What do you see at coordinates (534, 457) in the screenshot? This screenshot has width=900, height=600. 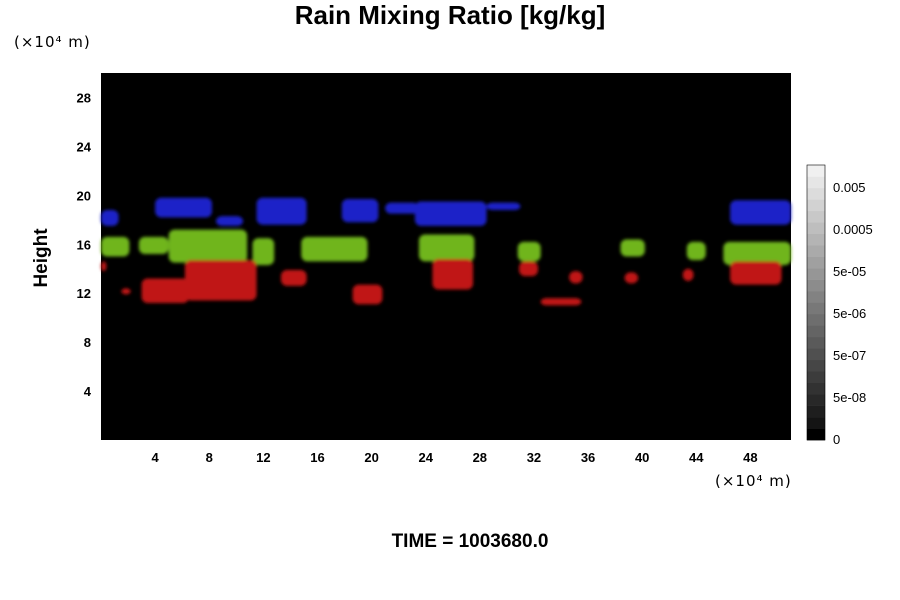 I see `x-tick-label: 32` at bounding box center [534, 457].